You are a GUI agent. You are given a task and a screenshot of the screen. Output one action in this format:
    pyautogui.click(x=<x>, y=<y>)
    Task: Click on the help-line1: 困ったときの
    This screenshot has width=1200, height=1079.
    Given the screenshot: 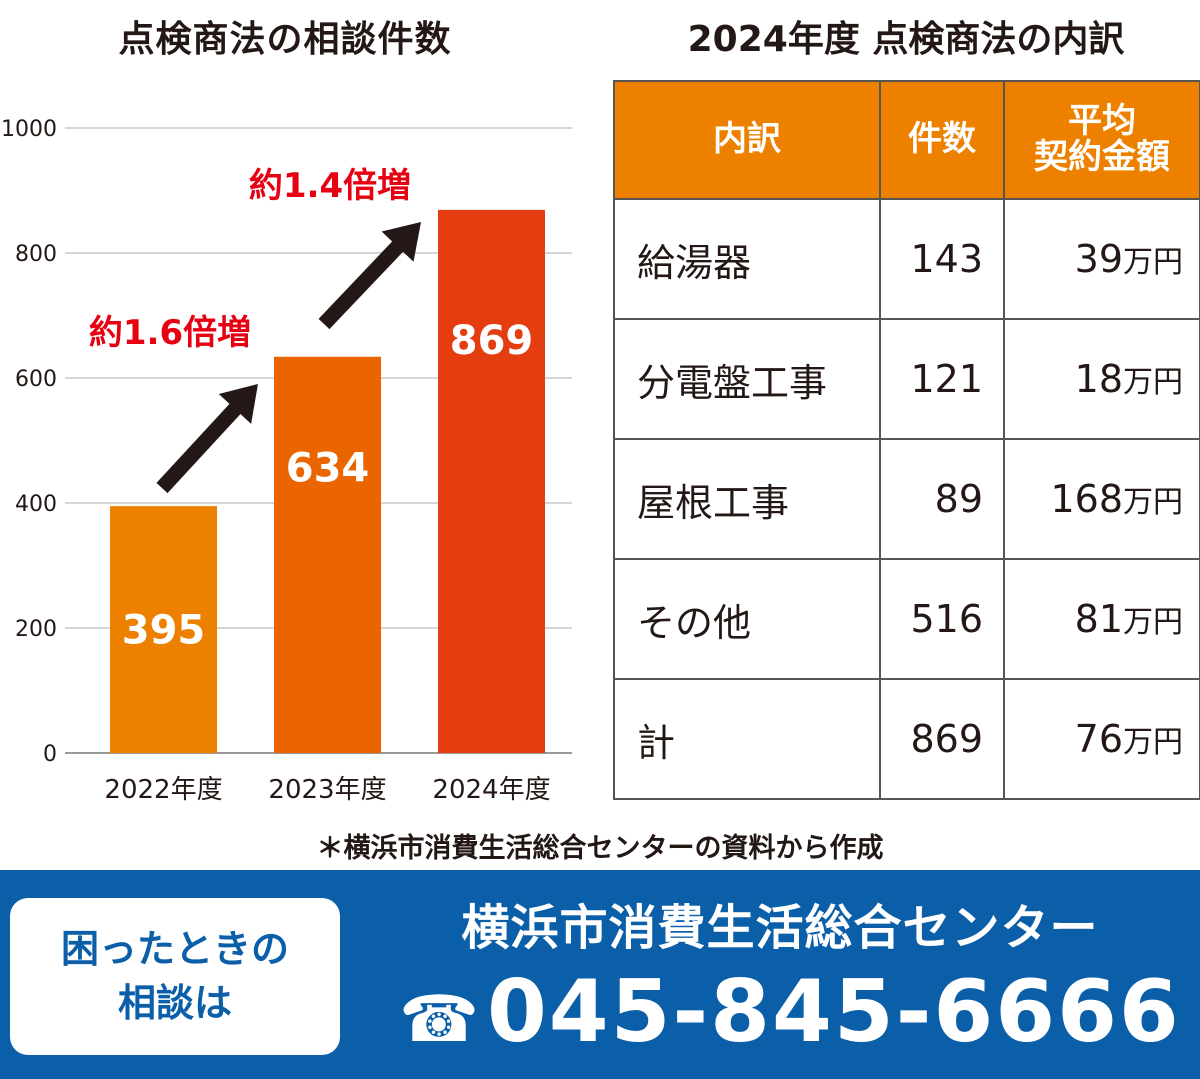 What is the action you would take?
    pyautogui.click(x=174, y=949)
    